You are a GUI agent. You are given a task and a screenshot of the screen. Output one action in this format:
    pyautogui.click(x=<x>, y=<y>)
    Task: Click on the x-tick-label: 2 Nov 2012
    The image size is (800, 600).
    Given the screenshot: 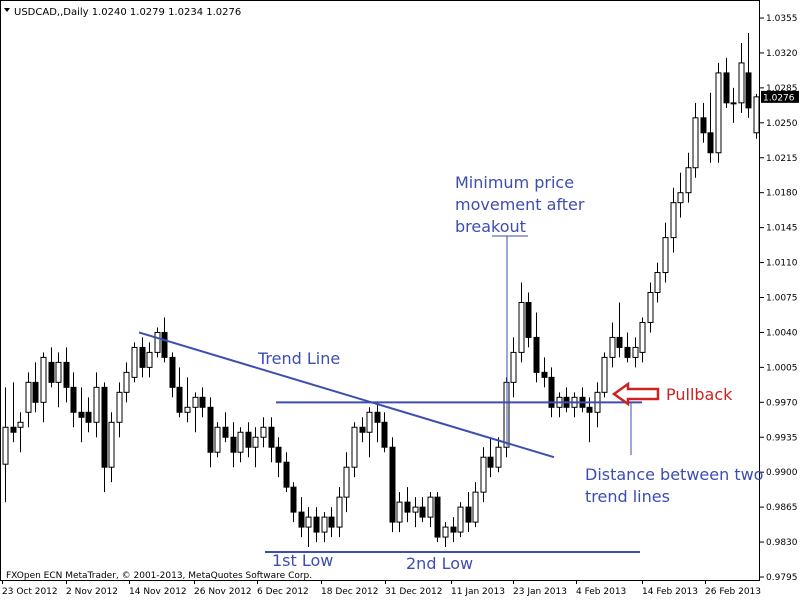 What is the action you would take?
    pyautogui.click(x=92, y=592)
    